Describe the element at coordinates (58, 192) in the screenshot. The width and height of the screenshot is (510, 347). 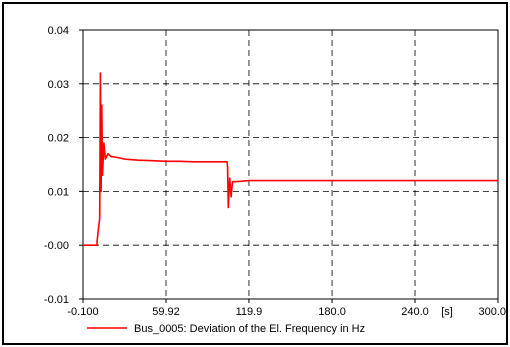
I see `y-tick-label: 0.01` at that location.